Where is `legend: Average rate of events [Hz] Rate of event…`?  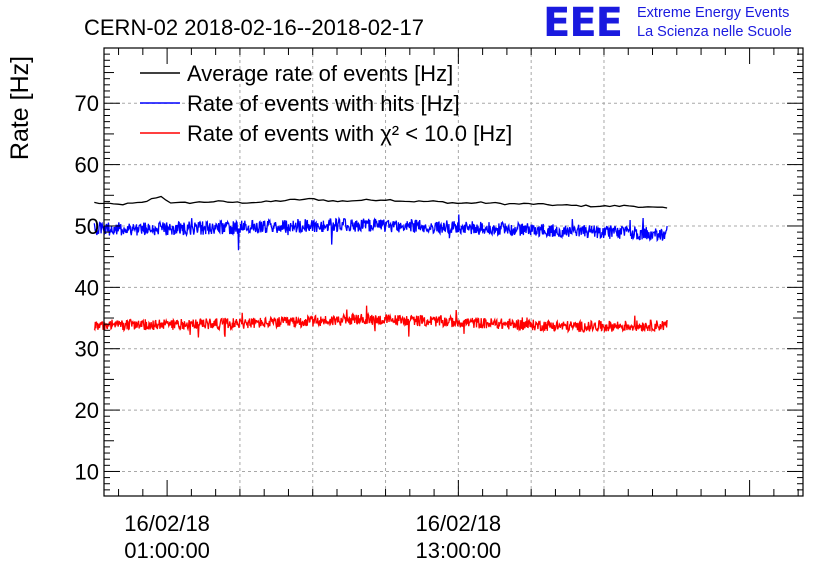 legend: Average rate of events [Hz] Rate of event… is located at coordinates (326, 103).